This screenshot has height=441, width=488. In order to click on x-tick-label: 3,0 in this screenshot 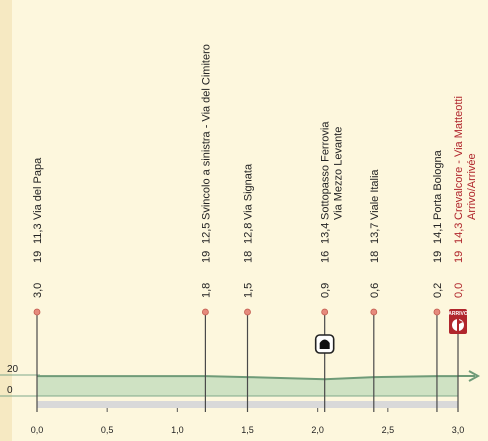, I will do `click(458, 430)`.